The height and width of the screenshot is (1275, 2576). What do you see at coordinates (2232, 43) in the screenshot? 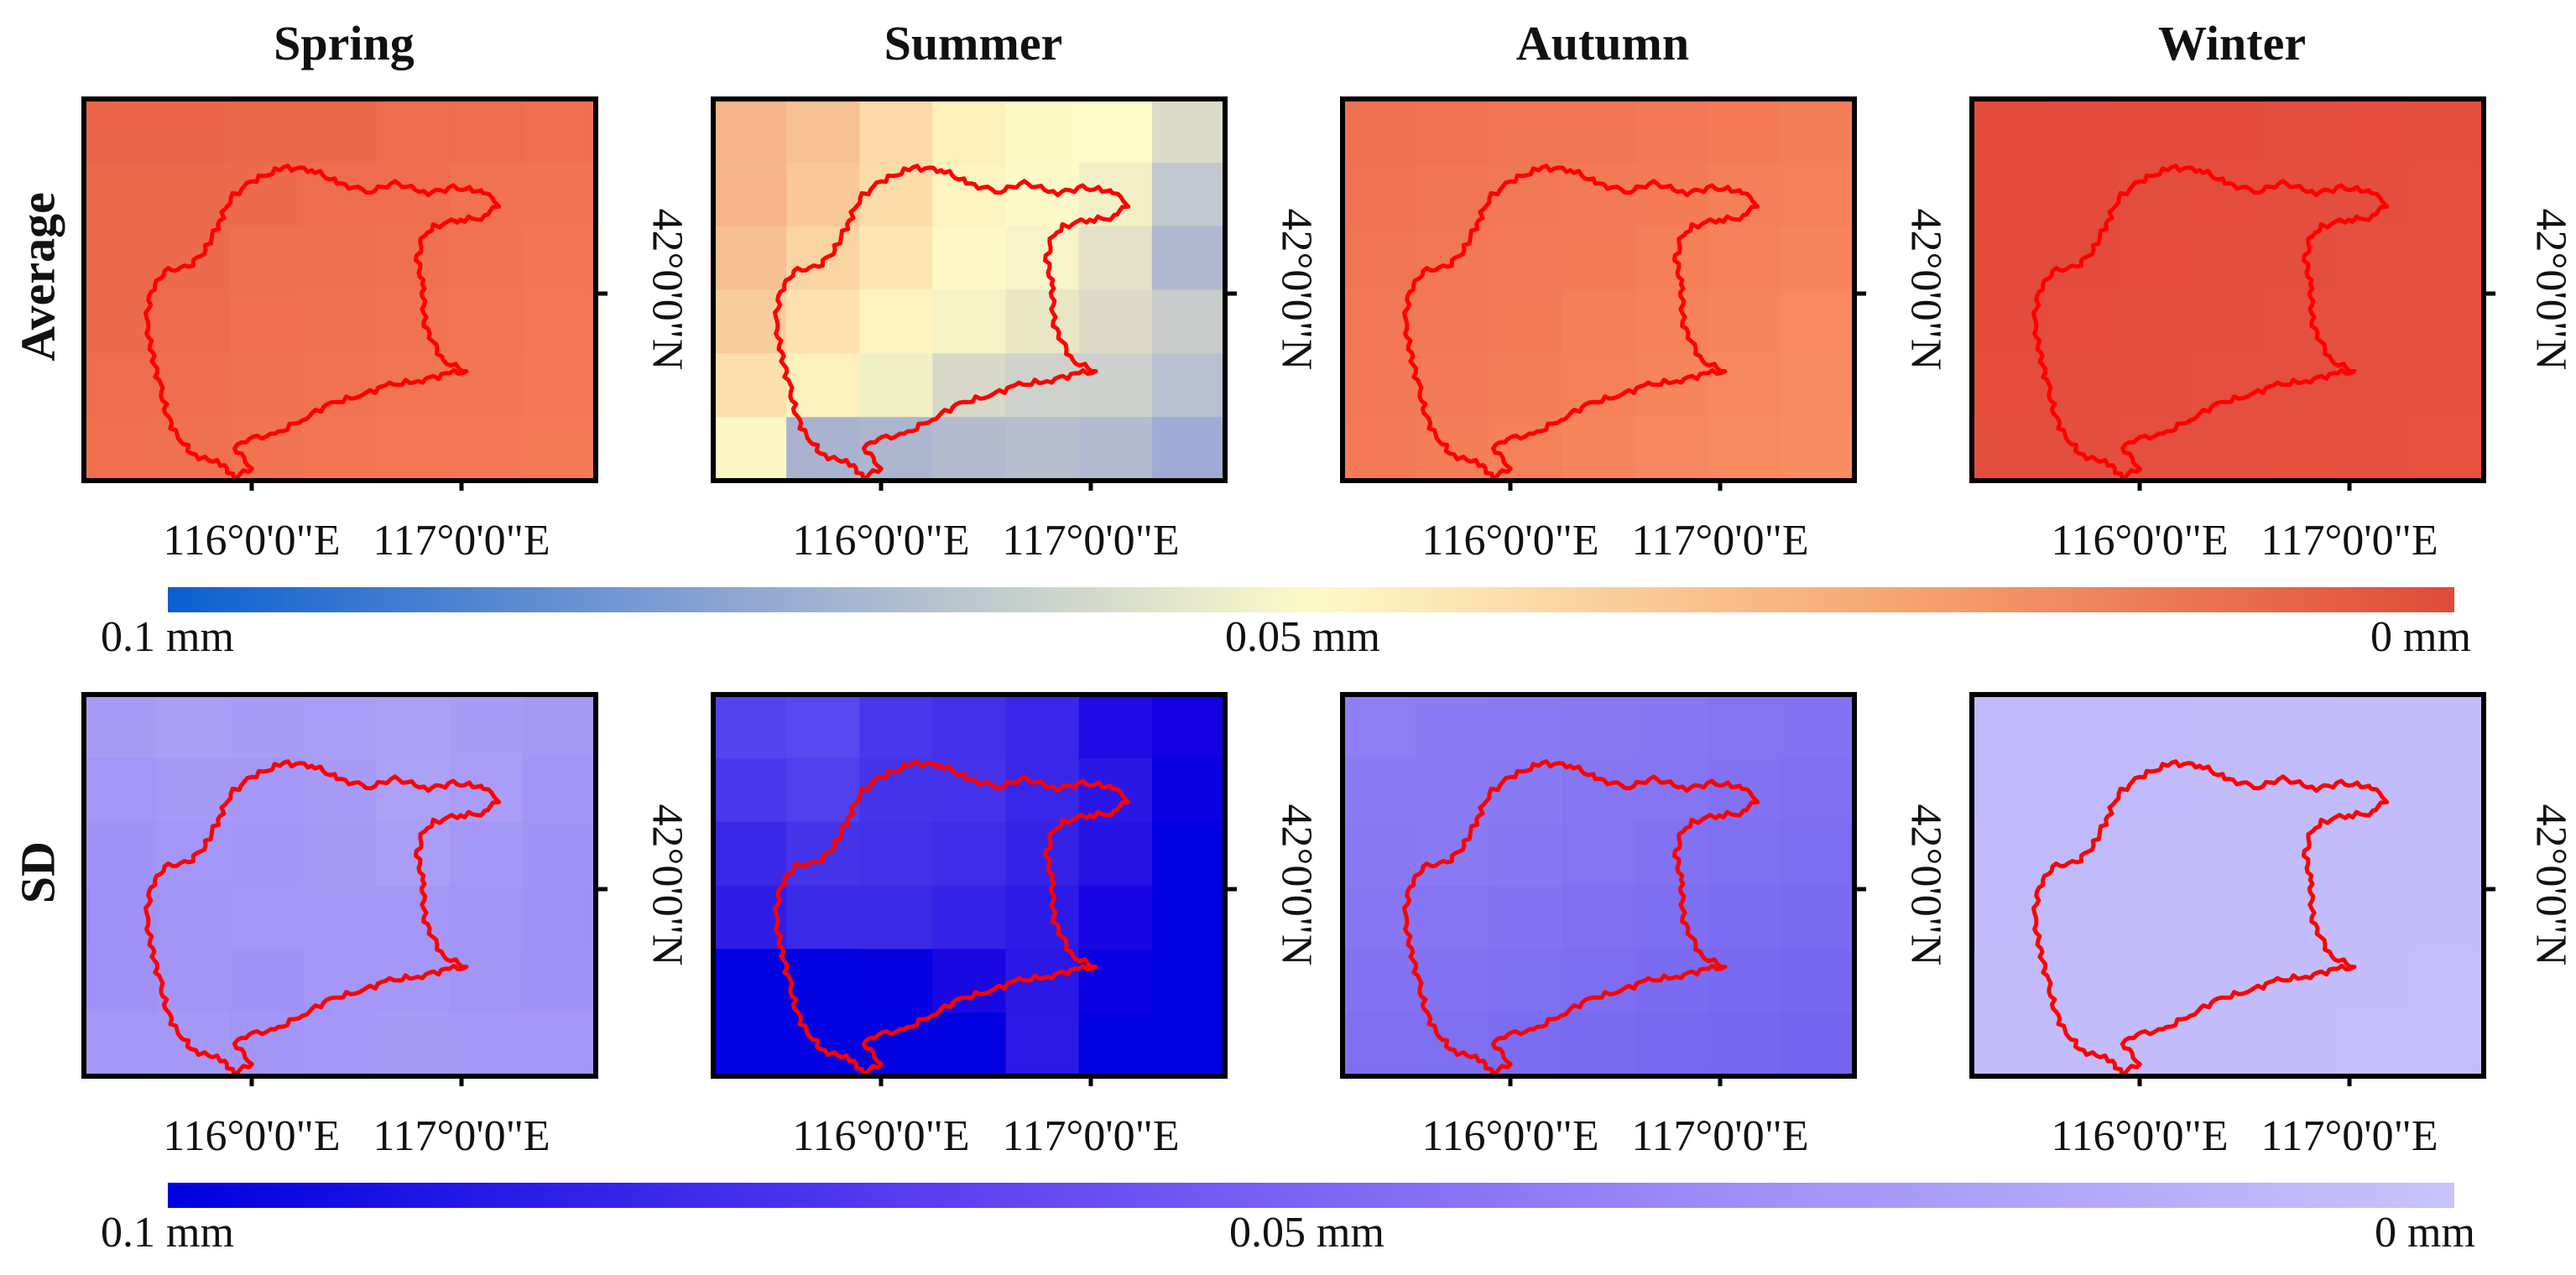
I see `season-title-winter: Winter` at bounding box center [2232, 43].